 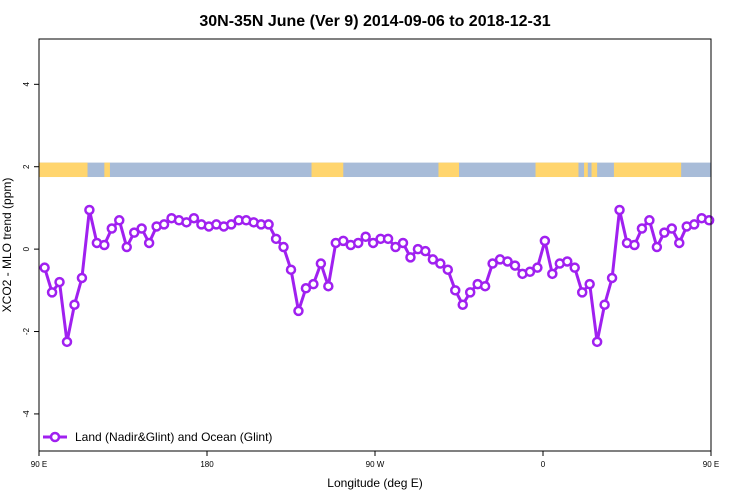 What do you see at coordinates (26, 331) in the screenshot?
I see `y-tick-label: -2` at bounding box center [26, 331].